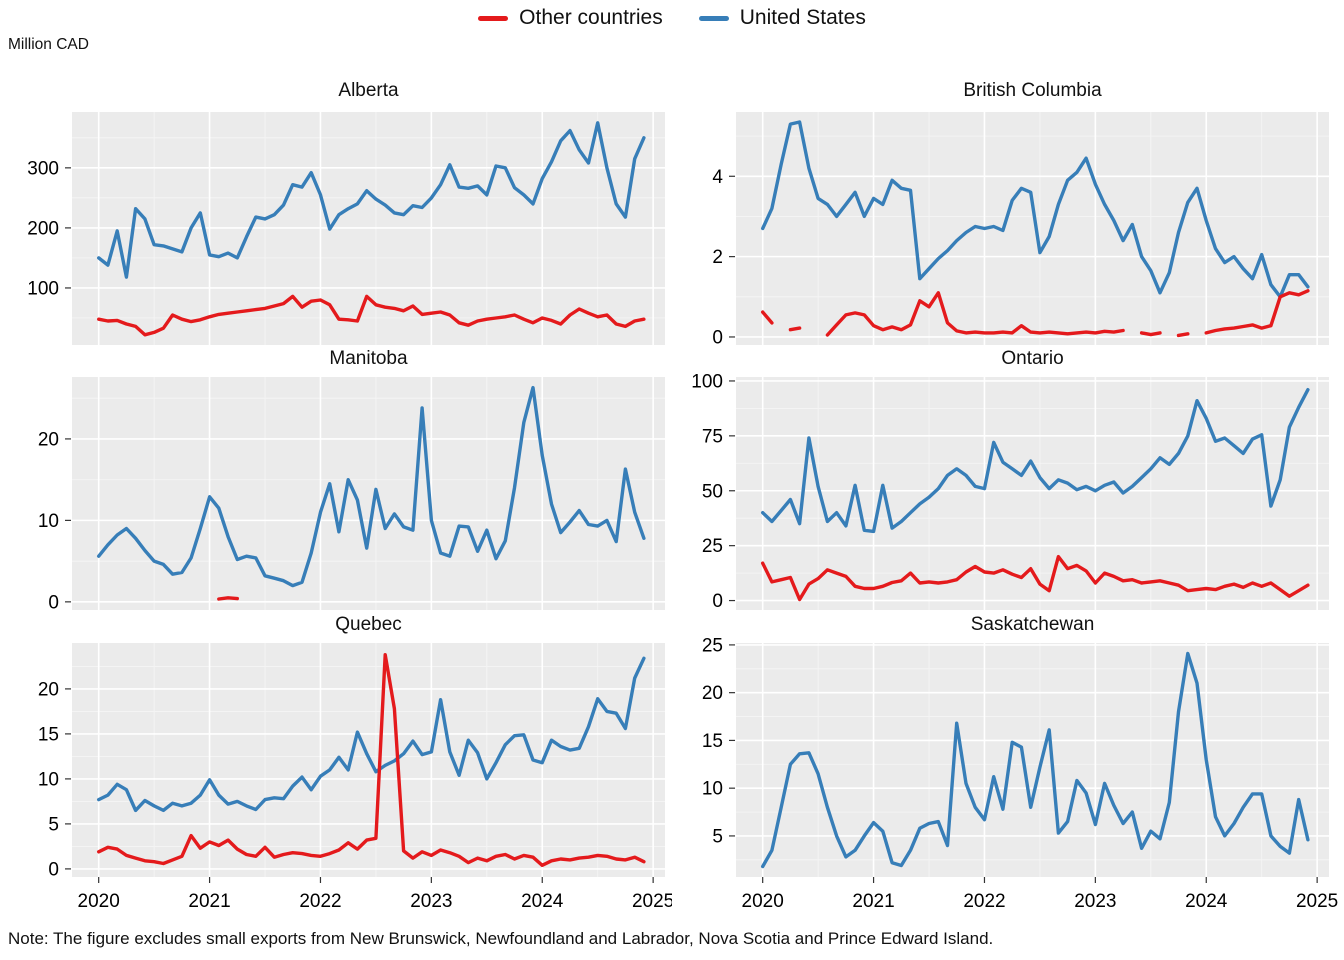  What do you see at coordinates (712, 491) in the screenshot?
I see `y-axis-tick-label: 50` at bounding box center [712, 491].